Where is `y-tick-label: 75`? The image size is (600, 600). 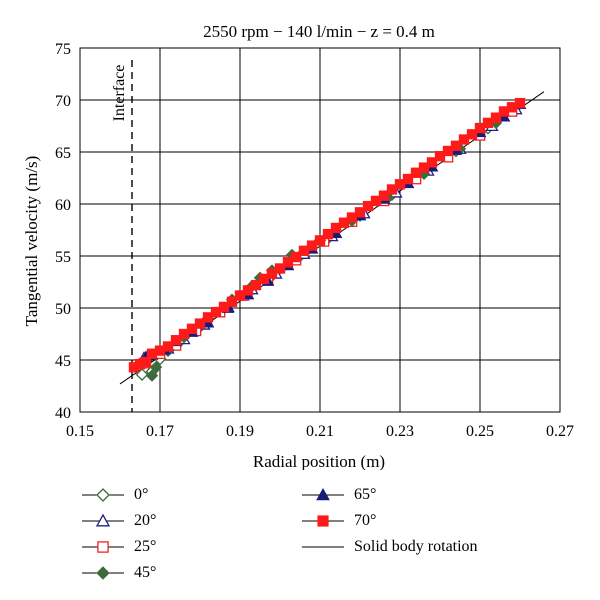 y-tick-label: 75 is located at coordinates (63, 49).